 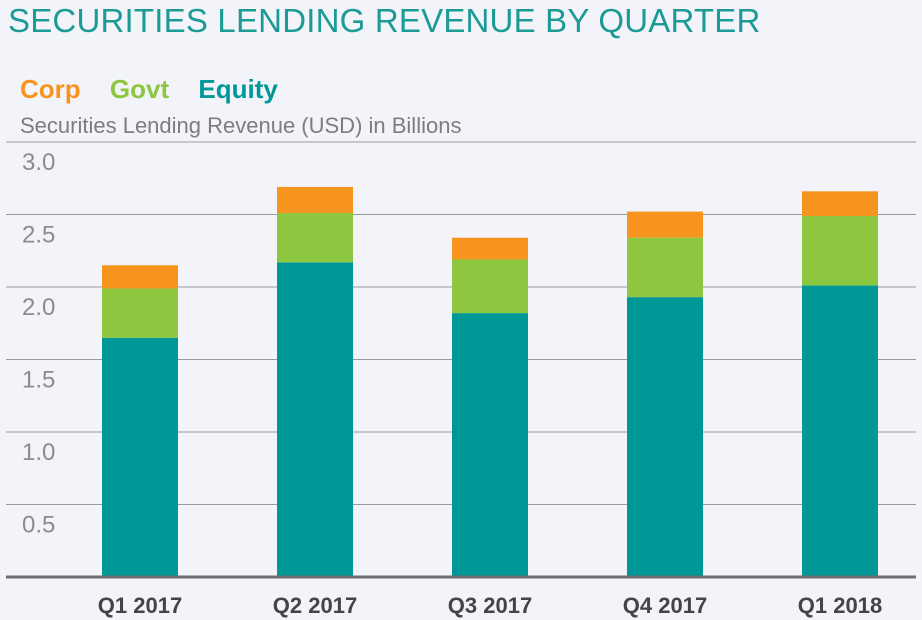 I want to click on x-tick-label: Q2 2017, so click(x=315, y=605).